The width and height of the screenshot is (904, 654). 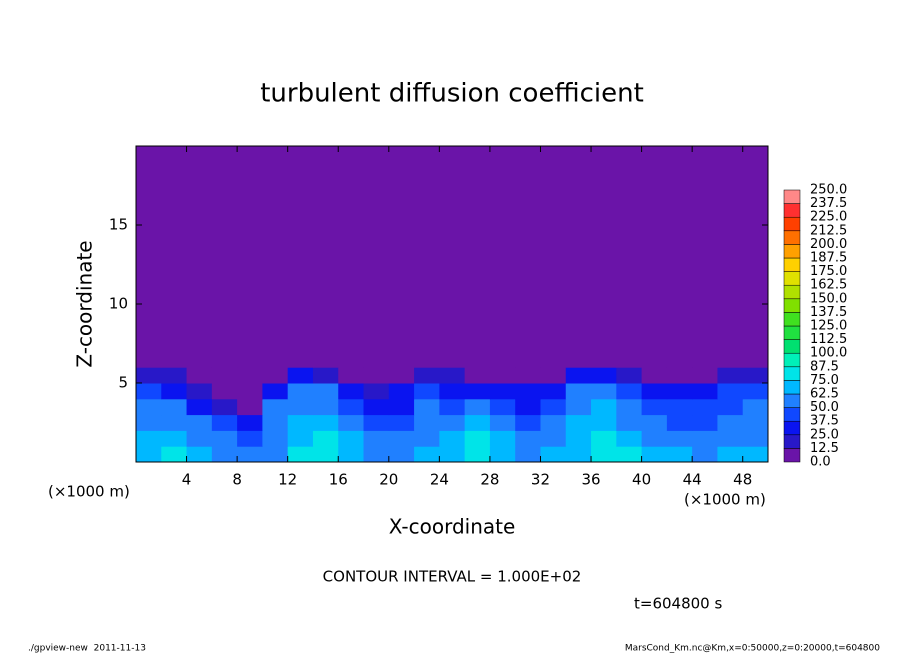 I want to click on colorbar-label: 162.5, so click(x=828, y=285).